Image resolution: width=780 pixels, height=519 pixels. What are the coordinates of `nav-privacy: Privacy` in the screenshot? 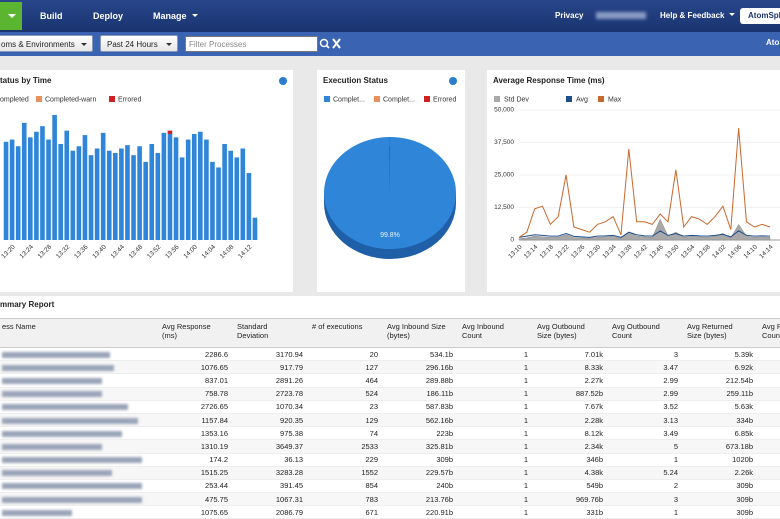 It's located at (569, 15).